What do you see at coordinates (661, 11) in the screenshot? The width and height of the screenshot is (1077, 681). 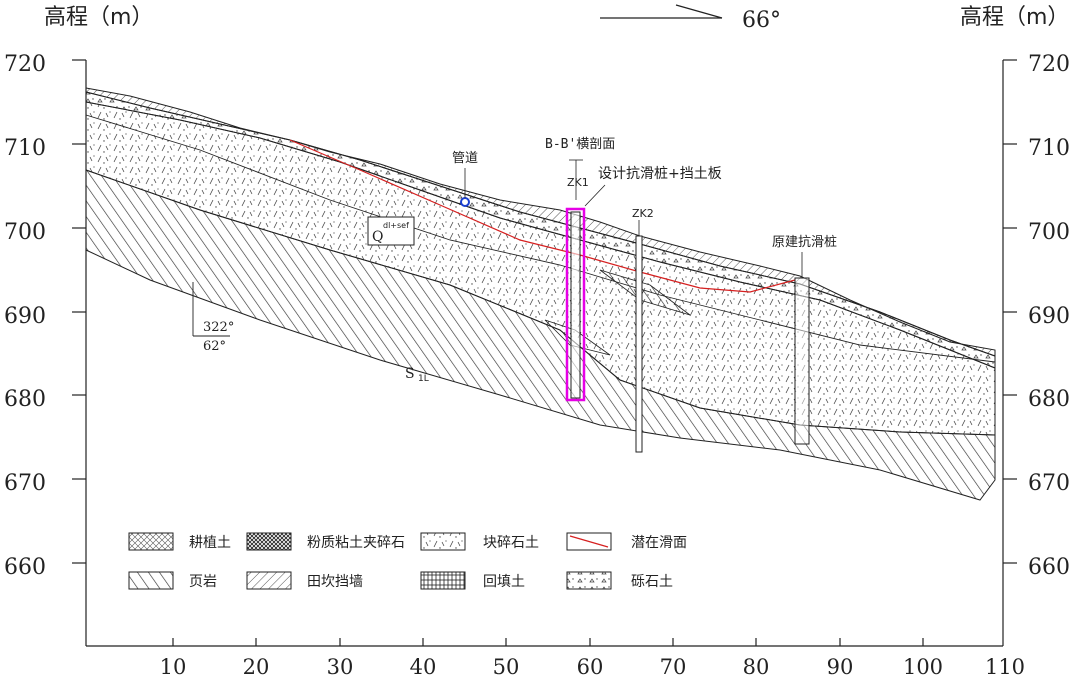 I see `north-arrow` at bounding box center [661, 11].